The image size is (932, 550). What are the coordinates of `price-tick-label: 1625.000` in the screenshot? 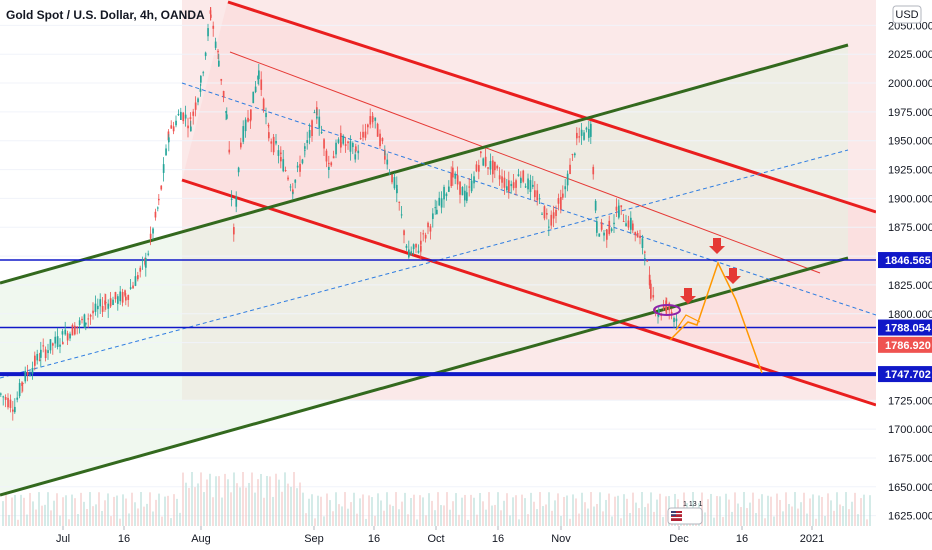 It's located at (910, 517).